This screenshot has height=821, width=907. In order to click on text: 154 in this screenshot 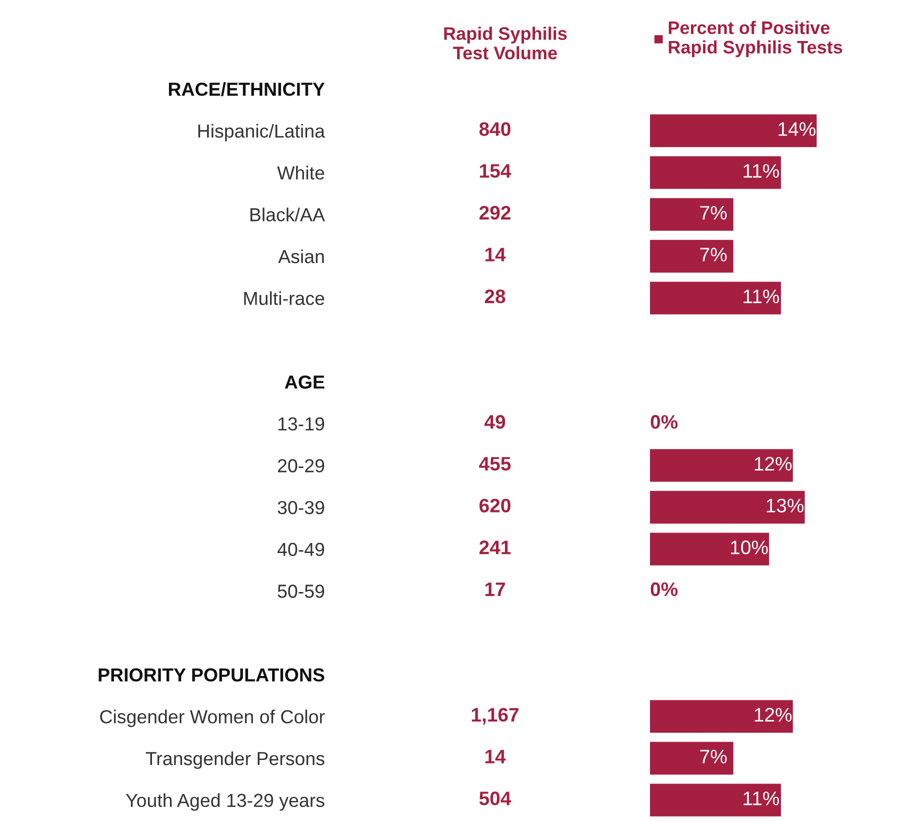, I will do `click(496, 171)`.